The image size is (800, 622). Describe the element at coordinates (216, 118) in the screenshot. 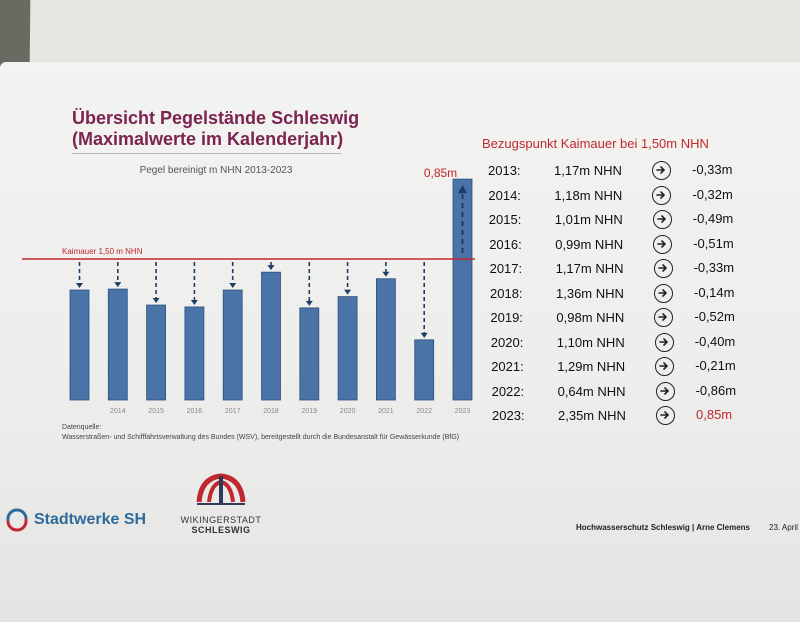

I see `slide-title-line1: Übersicht Pegelstände Schleswig` at that location.